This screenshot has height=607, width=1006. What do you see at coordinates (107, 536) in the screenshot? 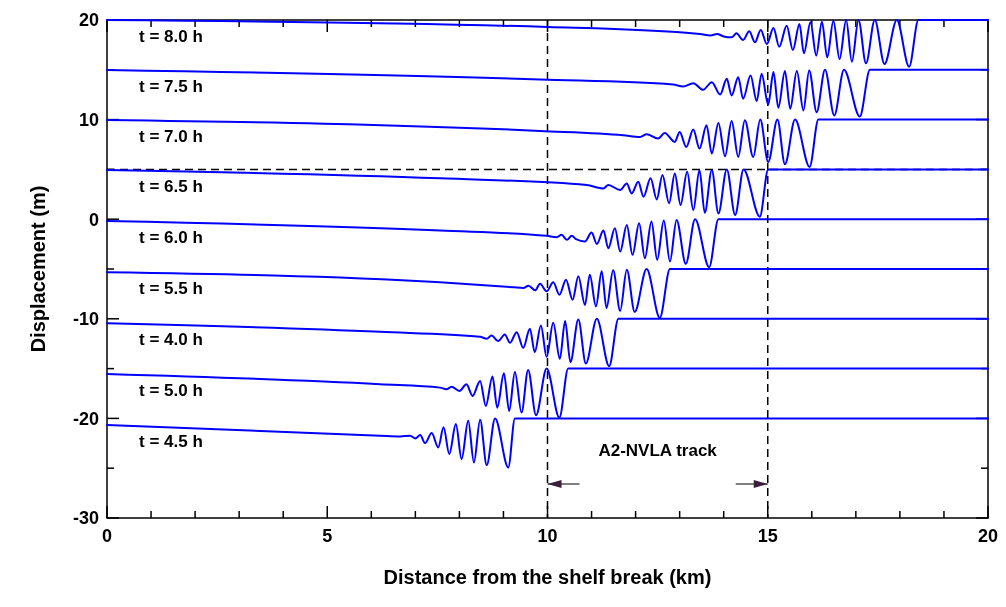
I see `x-tick-label: 0` at bounding box center [107, 536].